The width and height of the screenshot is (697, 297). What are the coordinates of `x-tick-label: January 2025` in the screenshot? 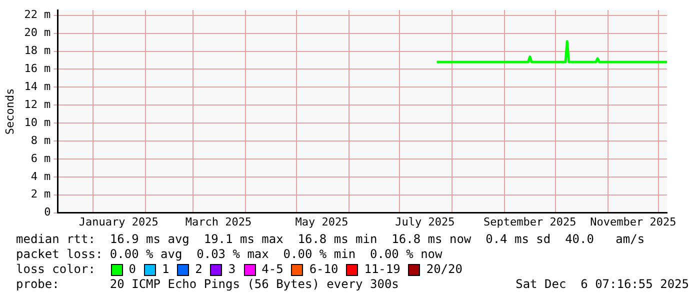 It's located at (118, 221).